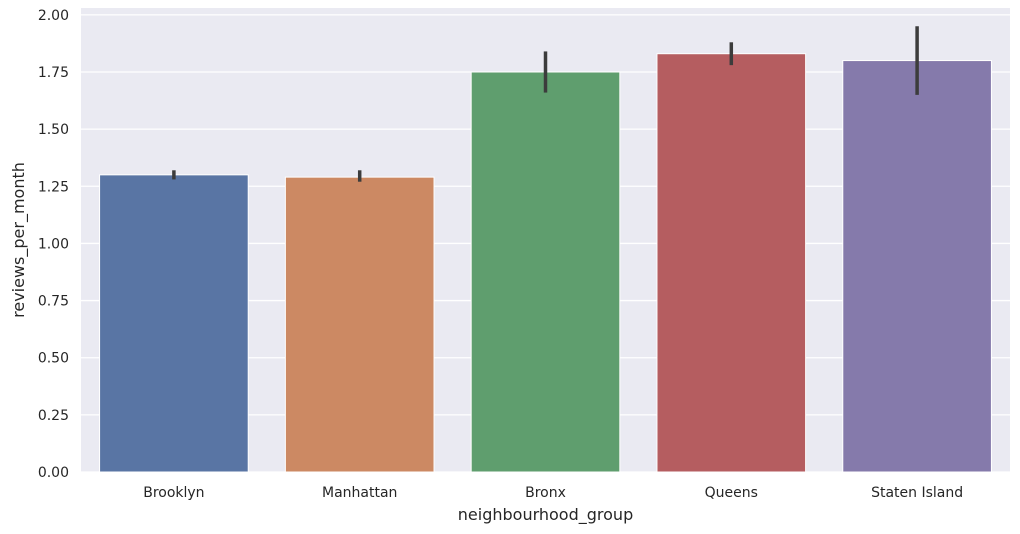  What do you see at coordinates (173, 493) in the screenshot?
I see `x-tick-label: Brooklyn` at bounding box center [173, 493].